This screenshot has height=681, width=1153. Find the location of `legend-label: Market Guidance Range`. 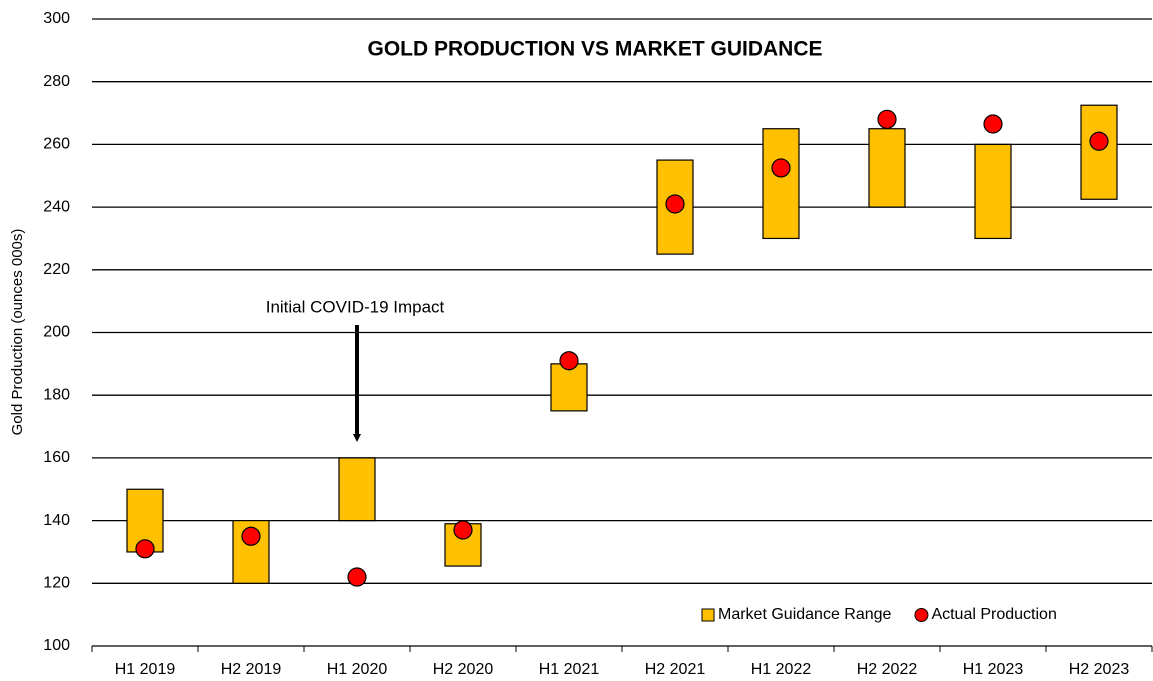

legend-label: Market Guidance Range is located at coordinates (805, 614).